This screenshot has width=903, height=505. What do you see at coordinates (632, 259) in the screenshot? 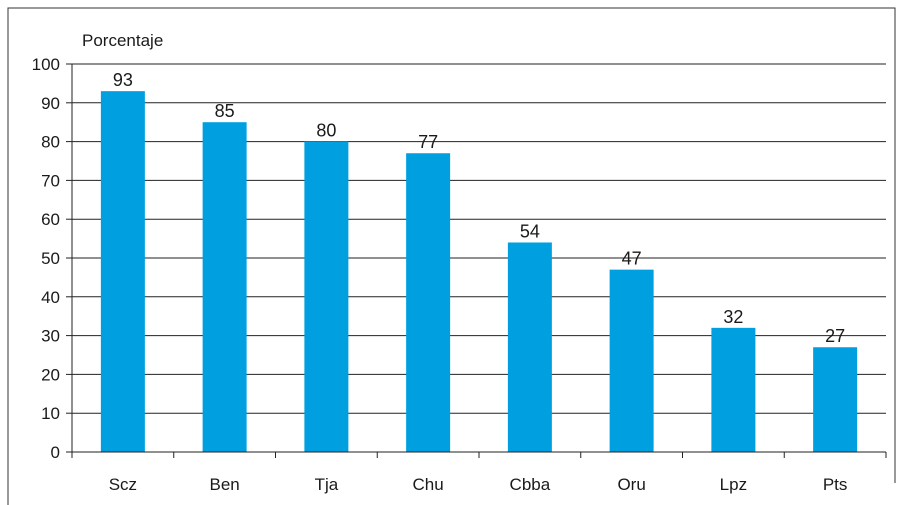
I see `data-label: 47` at bounding box center [632, 259].